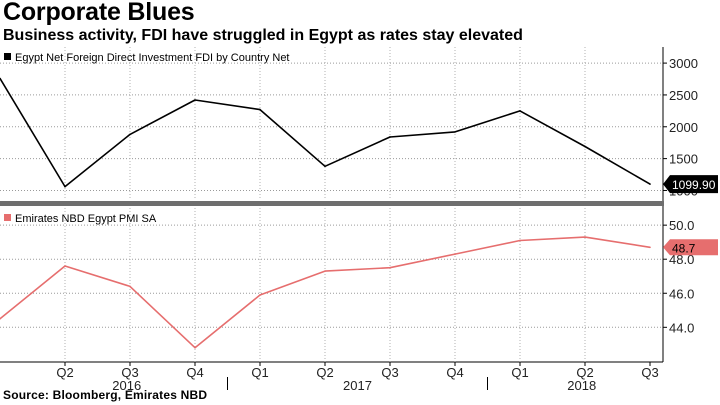 The image size is (720, 405). What do you see at coordinates (105, 395) in the screenshot?
I see `source-note: Source: Bloomberg, Emirates NBD` at bounding box center [105, 395].